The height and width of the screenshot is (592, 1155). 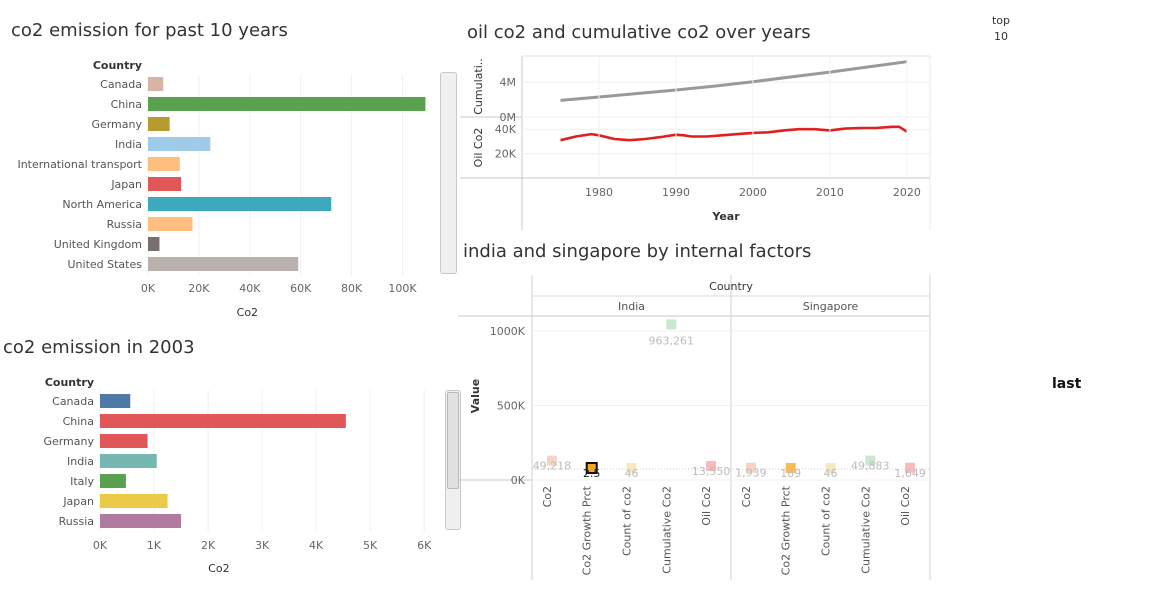 What do you see at coordinates (475, 396) in the screenshot?
I see `y-axis-title: Value` at bounding box center [475, 396].